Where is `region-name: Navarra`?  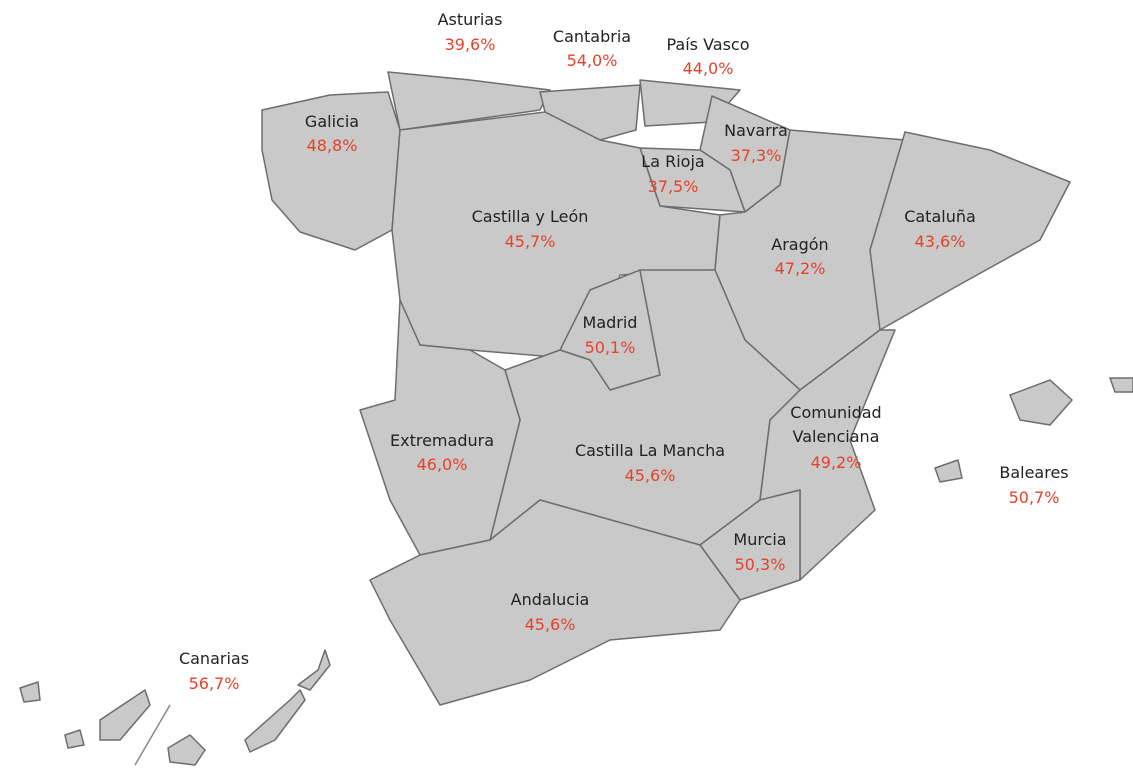
region-name: Navarra is located at coordinates (756, 130).